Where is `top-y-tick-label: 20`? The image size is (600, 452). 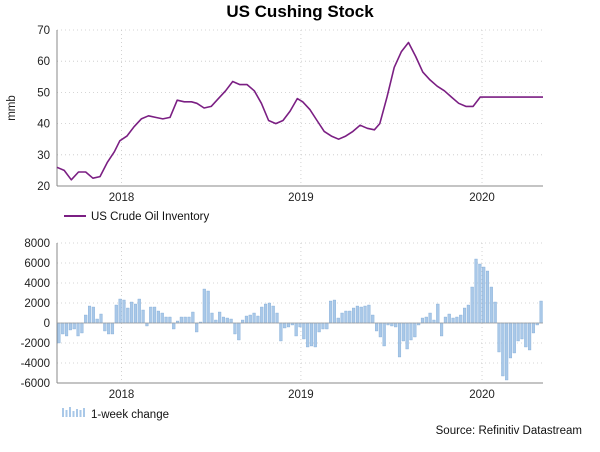
top-y-tick-label: 20 is located at coordinates (43, 187).